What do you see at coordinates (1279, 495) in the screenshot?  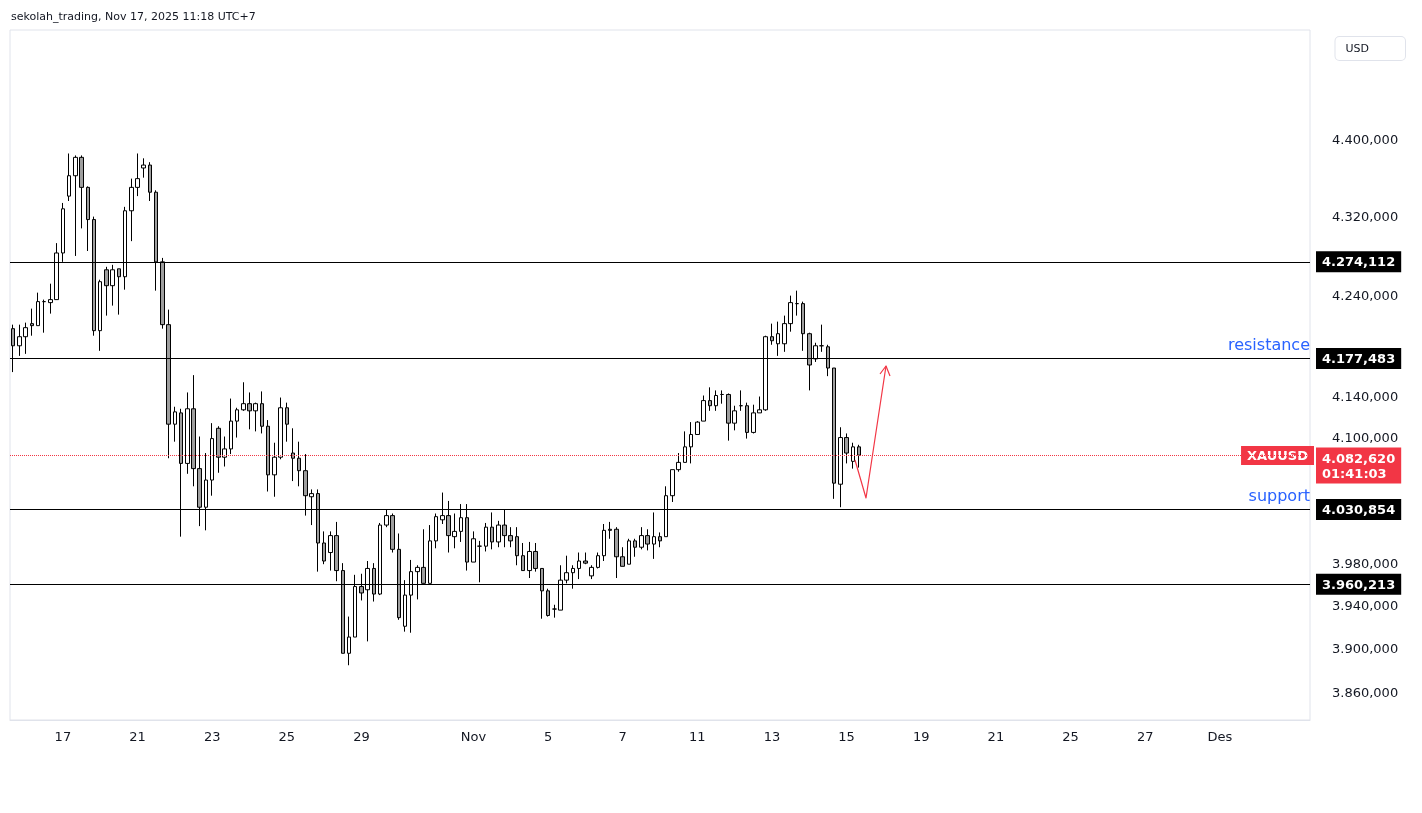 I see `annotation: support` at bounding box center [1279, 495].